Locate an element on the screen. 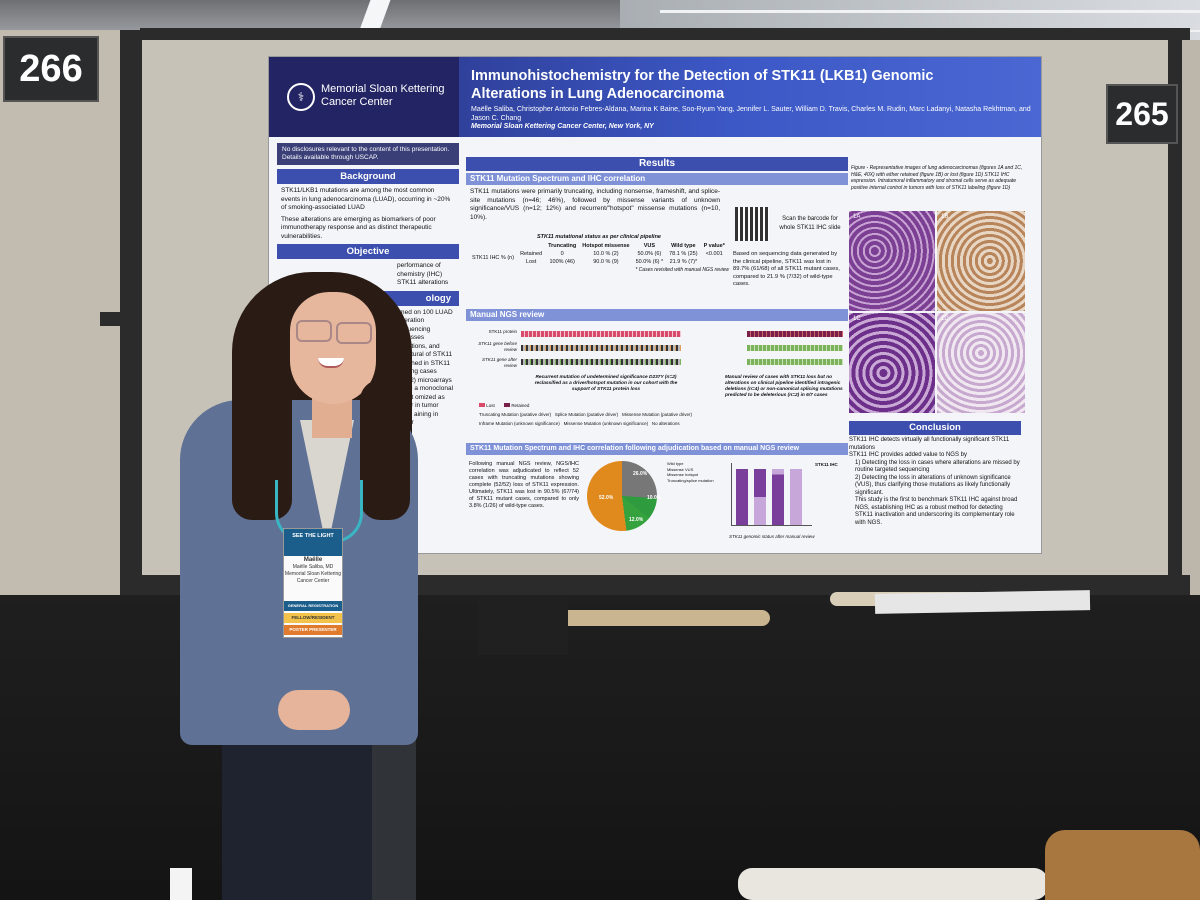 Image resolution: width=1200 pixels, height=900 pixels. board-clamp is located at coordinates (115, 319).